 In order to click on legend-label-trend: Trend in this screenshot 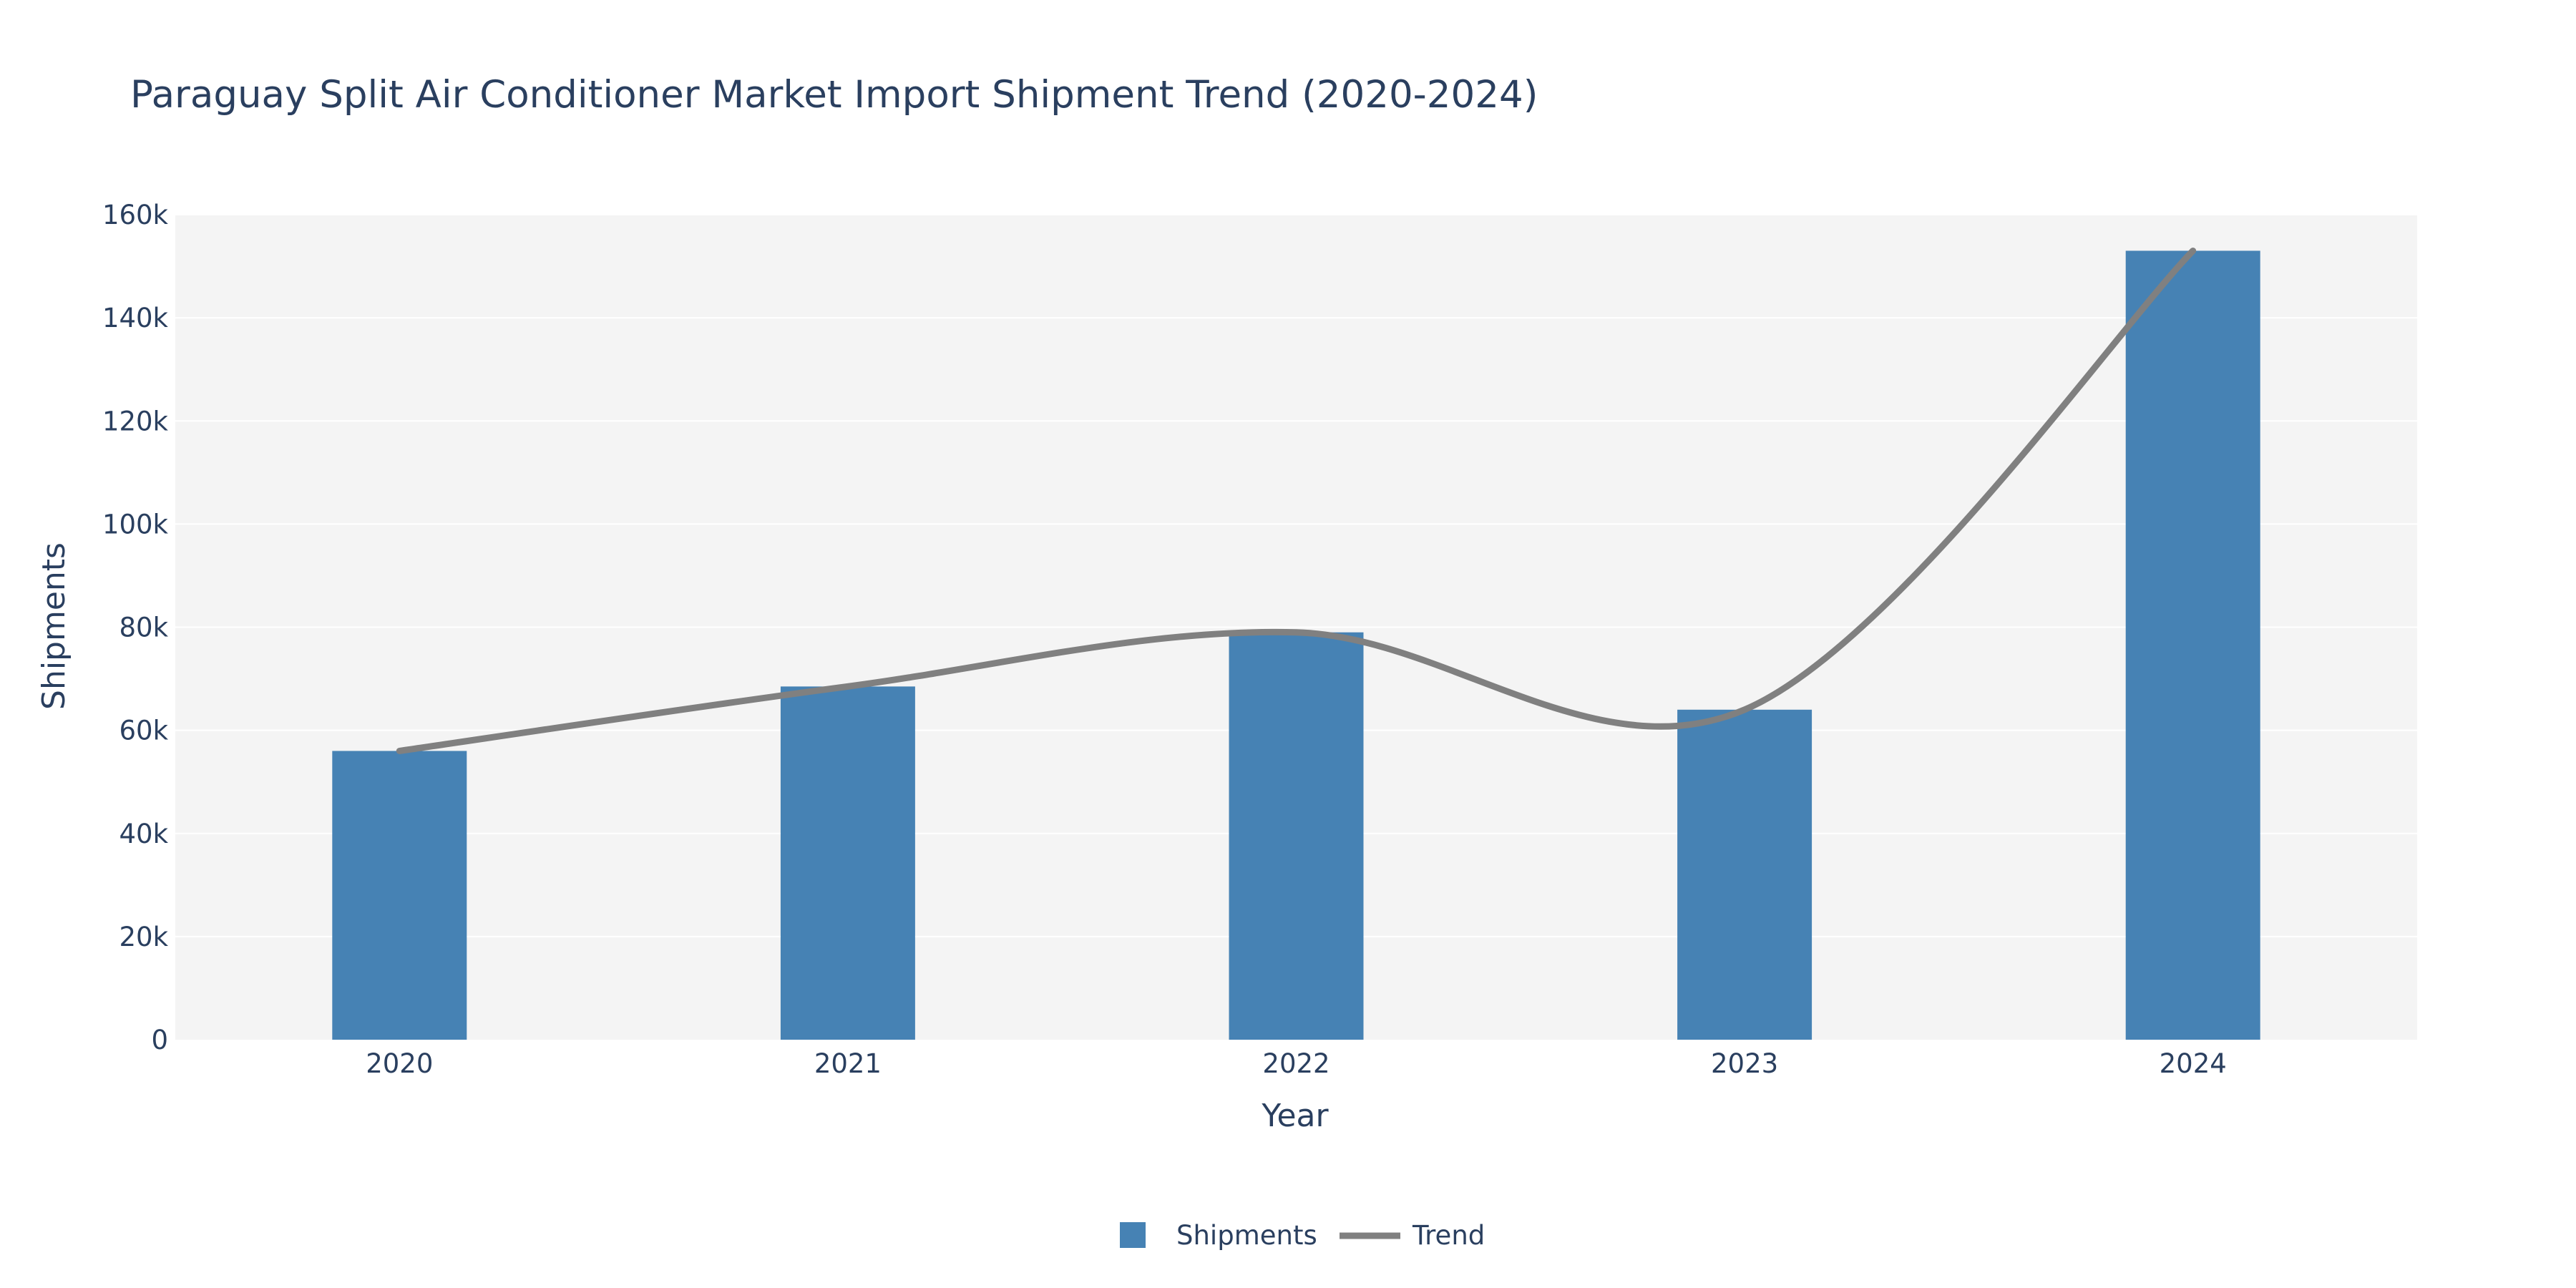, I will do `click(1448, 1235)`.